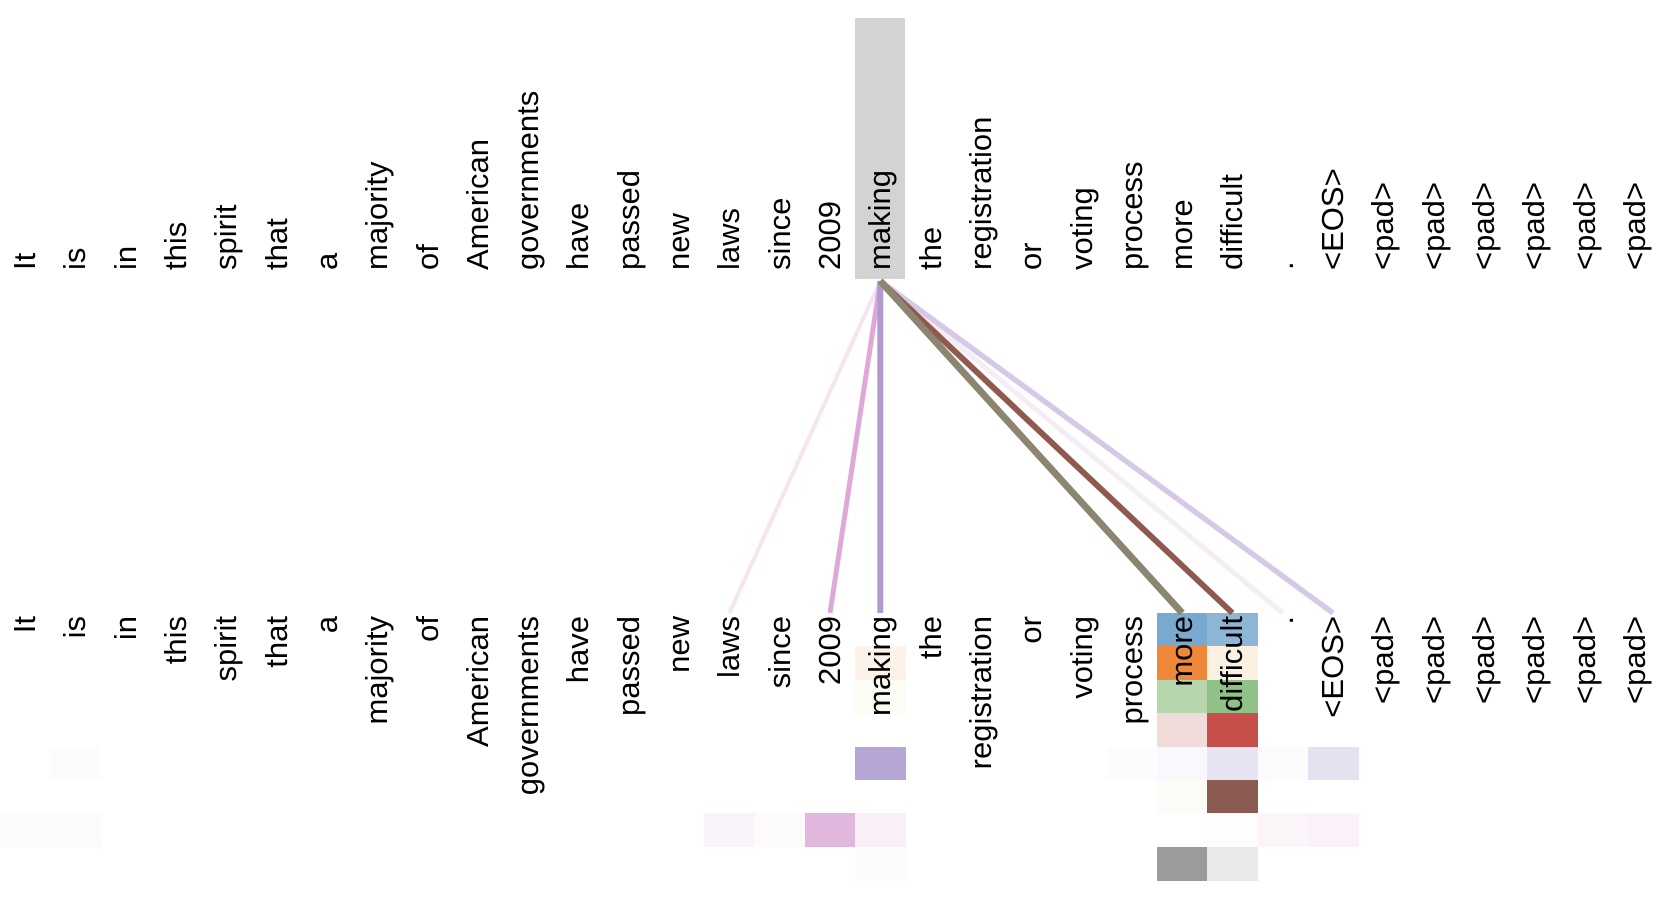  I want to click on bottom-token-label: making, so click(880, 666).